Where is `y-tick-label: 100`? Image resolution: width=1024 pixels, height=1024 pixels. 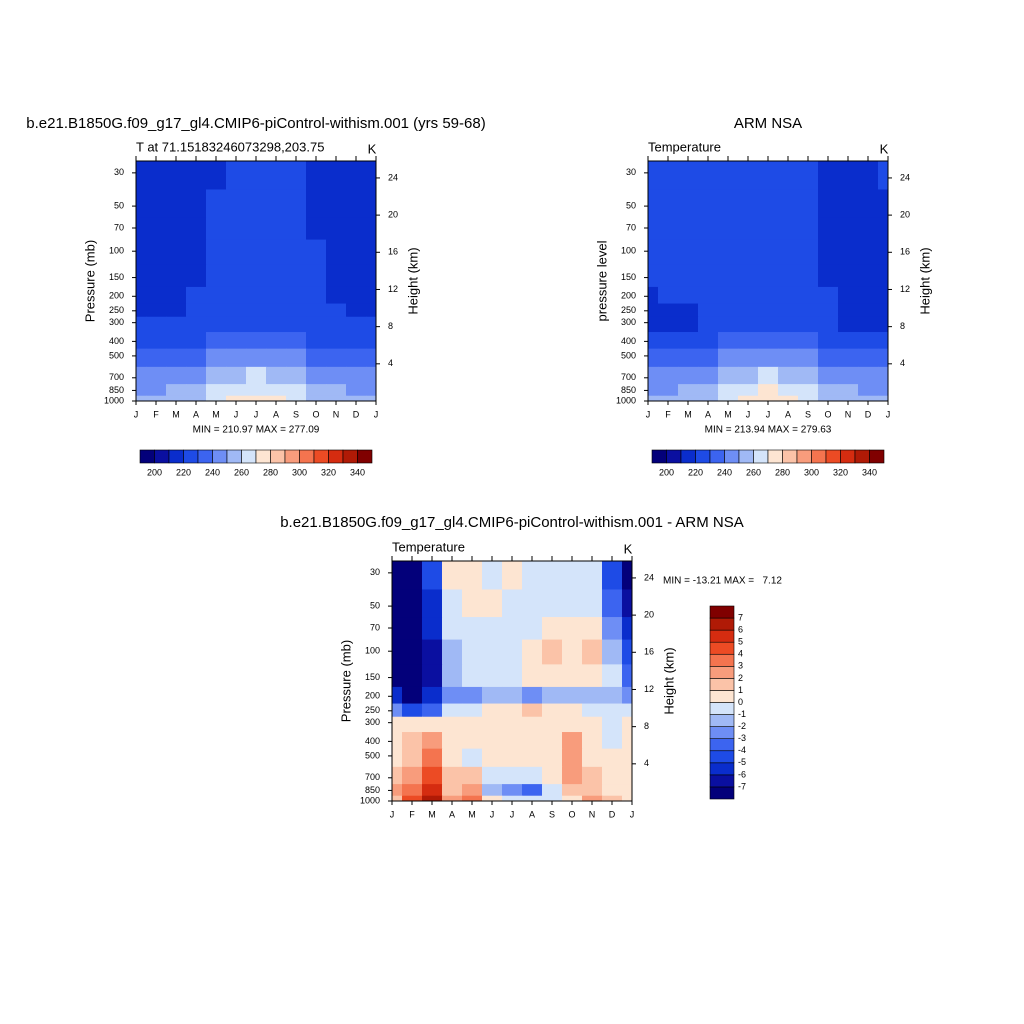
y-tick-label: 100 is located at coordinates (116, 251).